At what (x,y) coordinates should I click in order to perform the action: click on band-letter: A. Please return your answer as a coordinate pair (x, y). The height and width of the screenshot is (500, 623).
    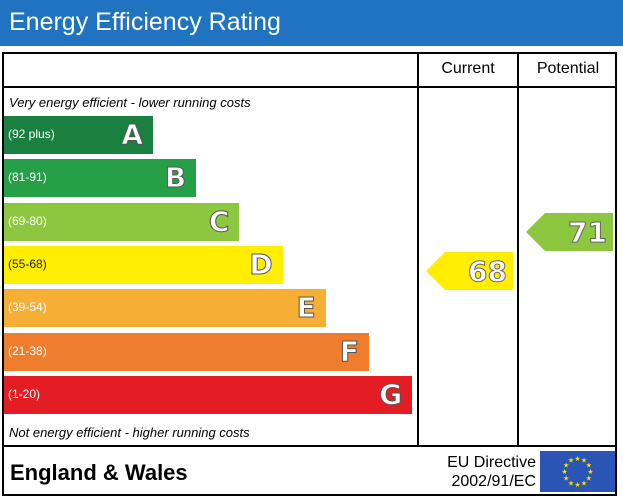
    Looking at the image, I should click on (132, 135).